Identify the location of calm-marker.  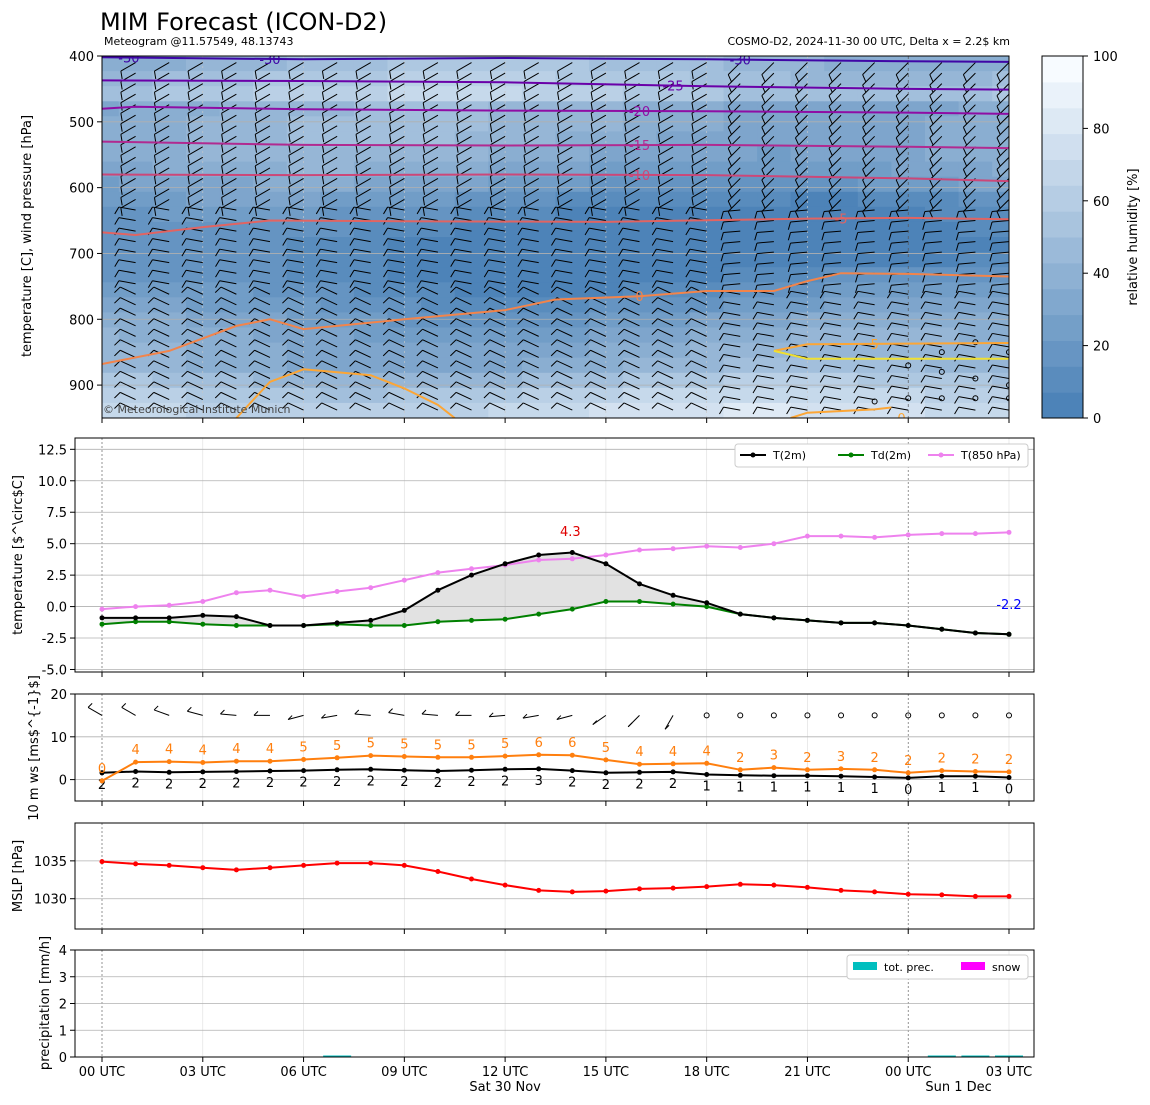
(975, 398).